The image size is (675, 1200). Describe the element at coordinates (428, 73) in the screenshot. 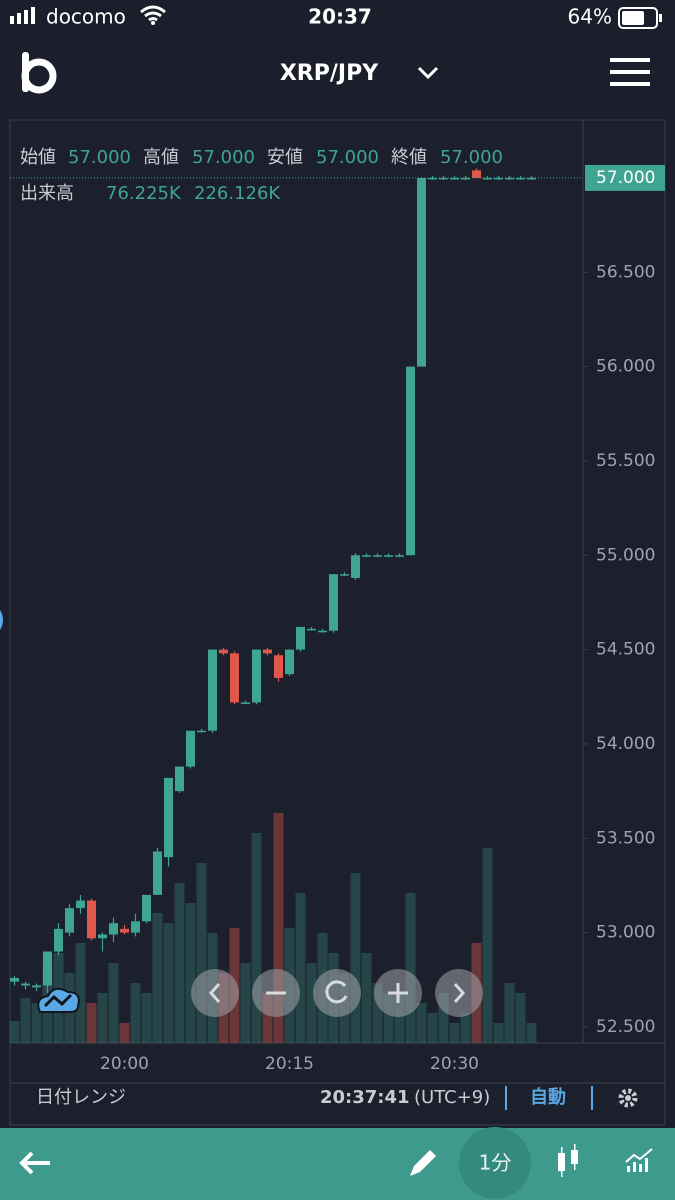

I see `dropdown-icon` at that location.